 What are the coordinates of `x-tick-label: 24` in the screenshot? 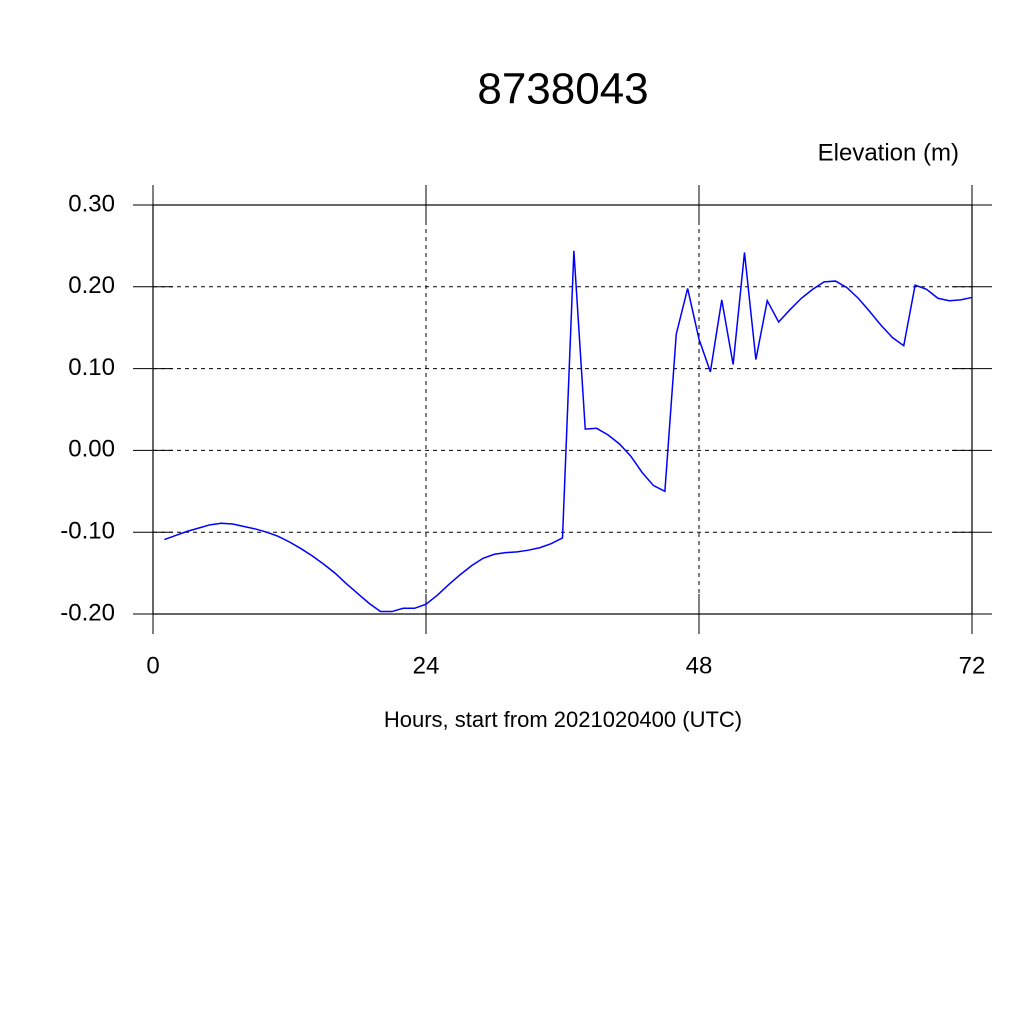 It's located at (426, 665).